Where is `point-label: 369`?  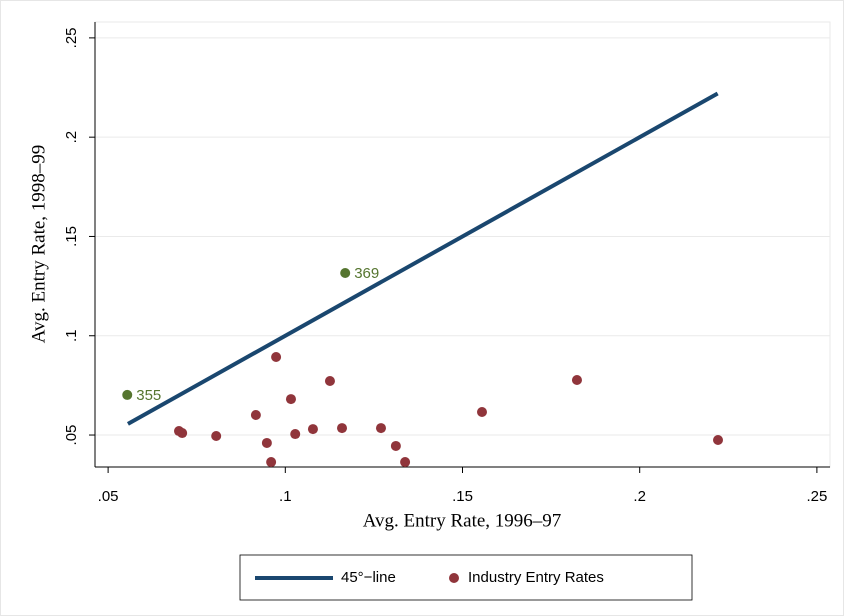
point-label: 369 is located at coordinates (366, 273).